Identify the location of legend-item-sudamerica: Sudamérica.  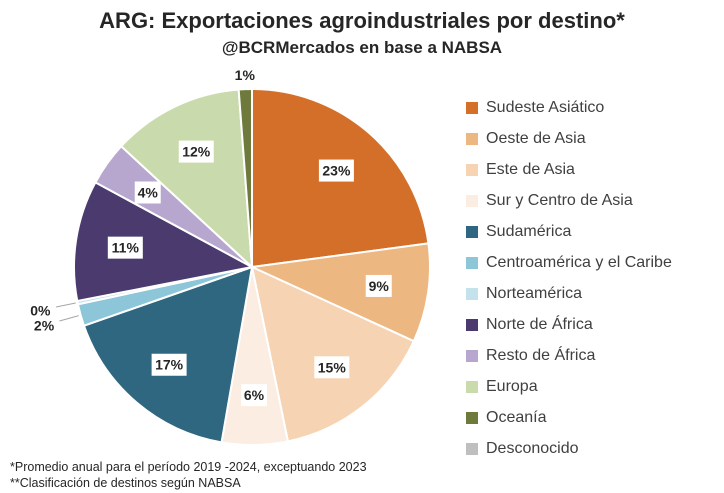
(569, 231).